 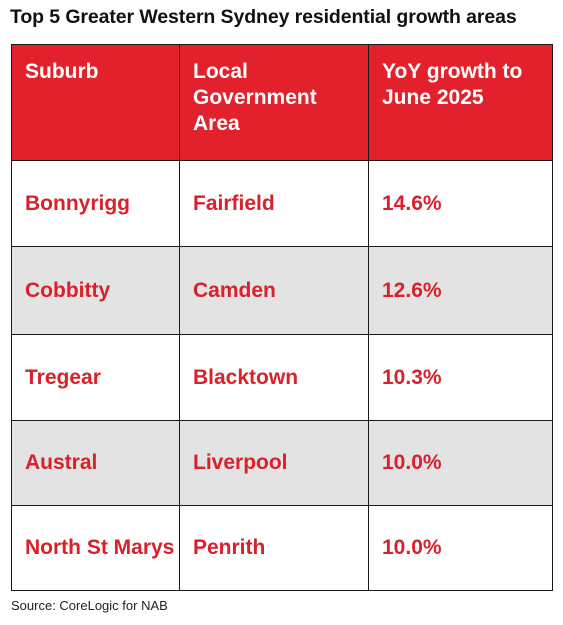 I want to click on growth-cell: 12.6%, so click(x=460, y=290).